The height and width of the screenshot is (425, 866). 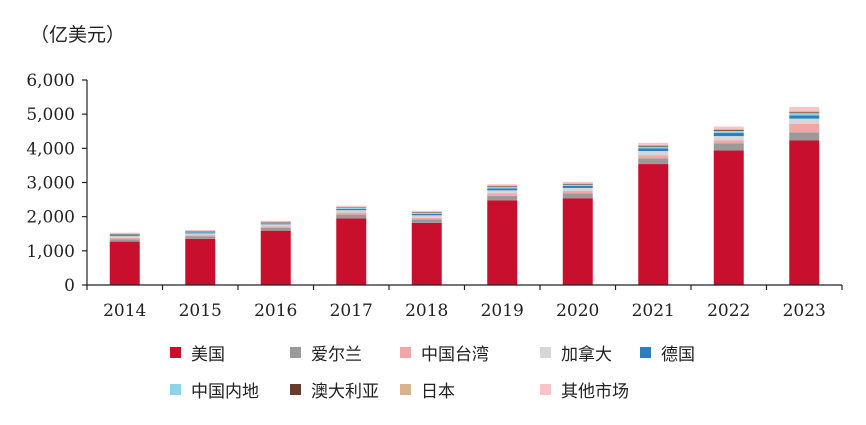 I want to click on legend-item: 加拿大, so click(x=590, y=352).